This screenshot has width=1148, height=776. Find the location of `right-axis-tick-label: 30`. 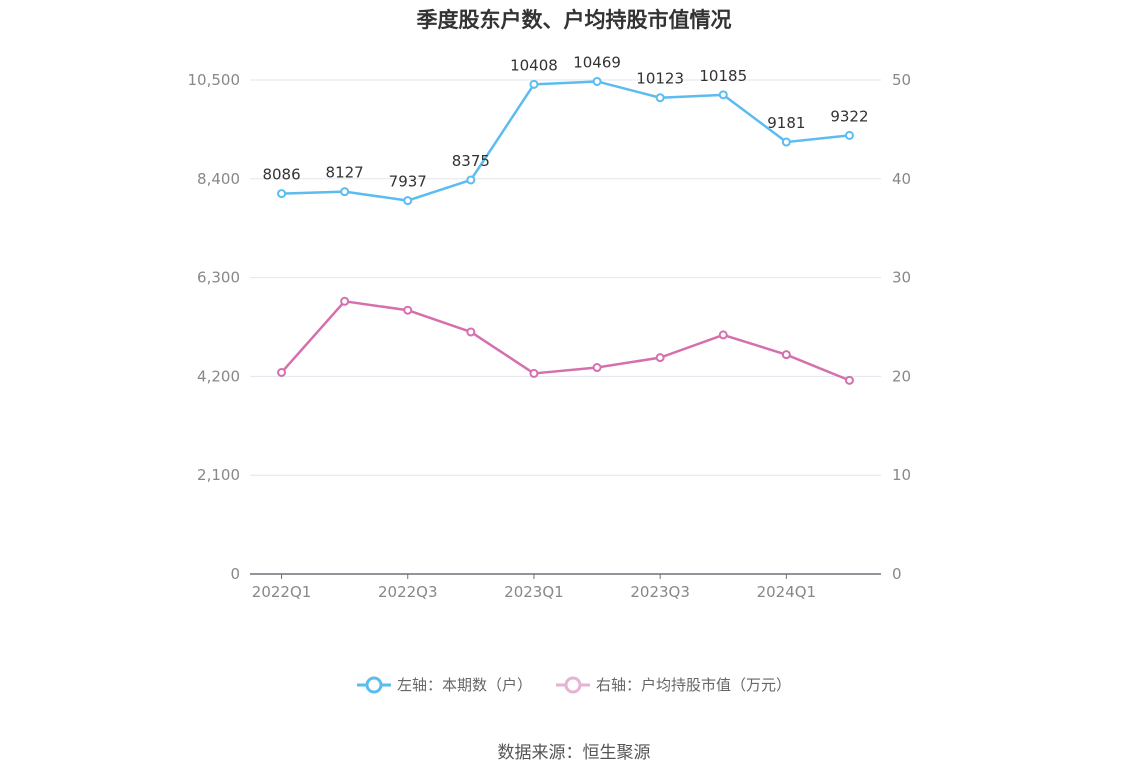

right-axis-tick-label: 30 is located at coordinates (901, 278).